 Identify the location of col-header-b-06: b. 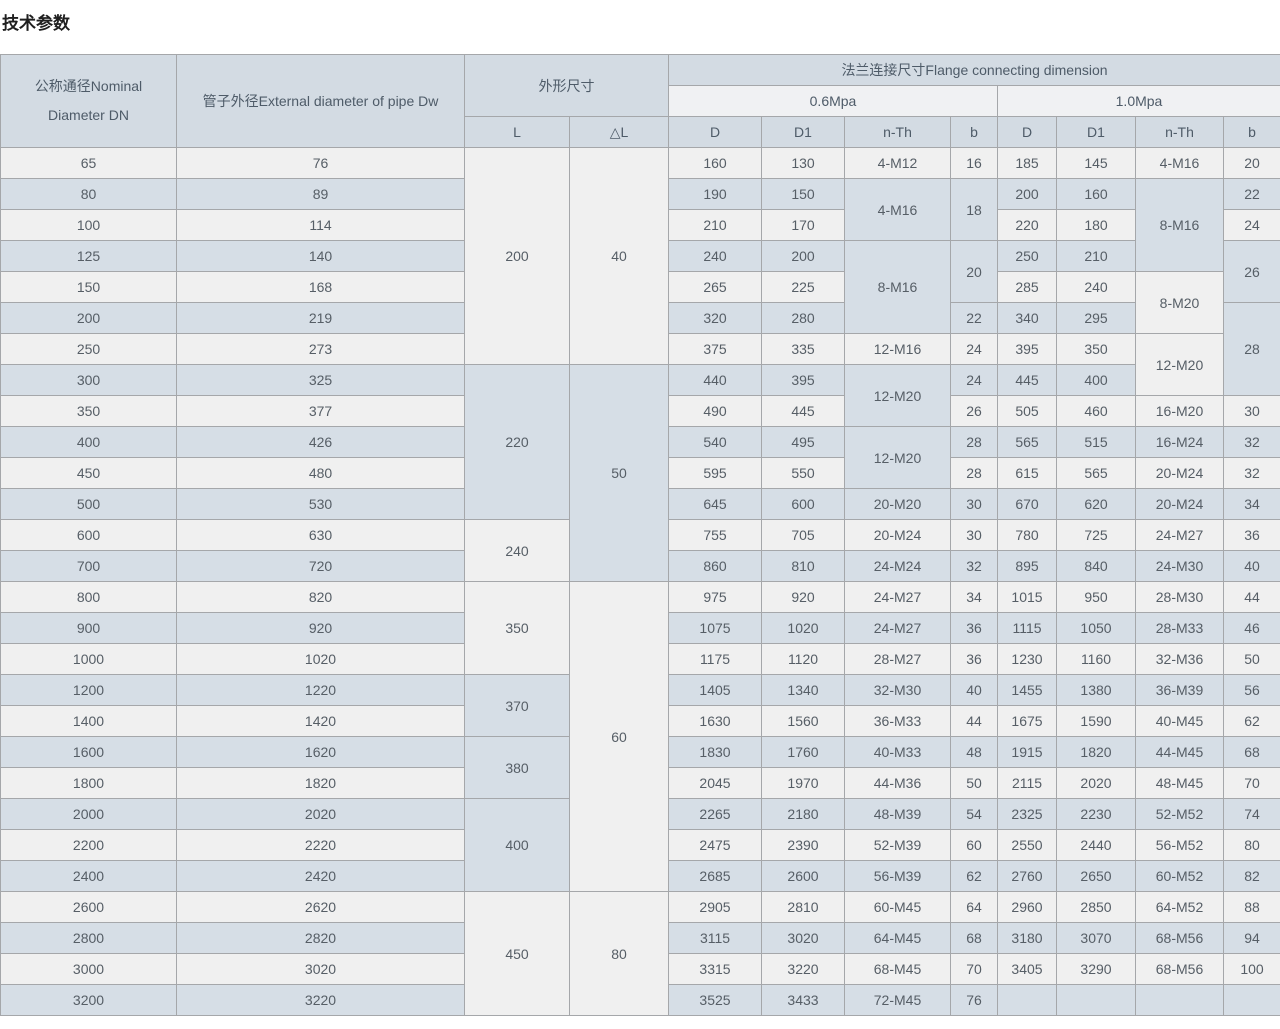
(974, 132).